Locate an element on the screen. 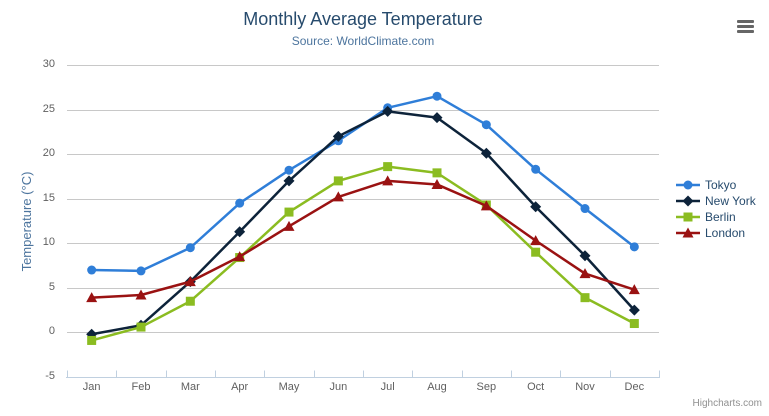  y-axis-title: Temperature (°C) is located at coordinates (26, 221).